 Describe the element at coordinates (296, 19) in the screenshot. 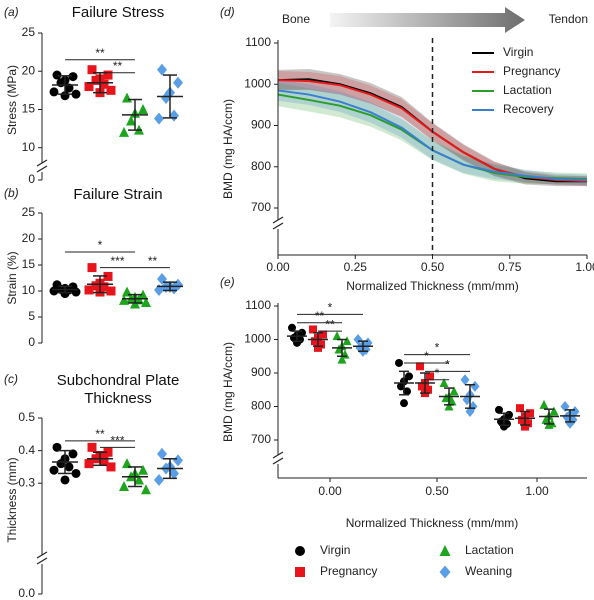

I see `annotation: Bone` at that location.